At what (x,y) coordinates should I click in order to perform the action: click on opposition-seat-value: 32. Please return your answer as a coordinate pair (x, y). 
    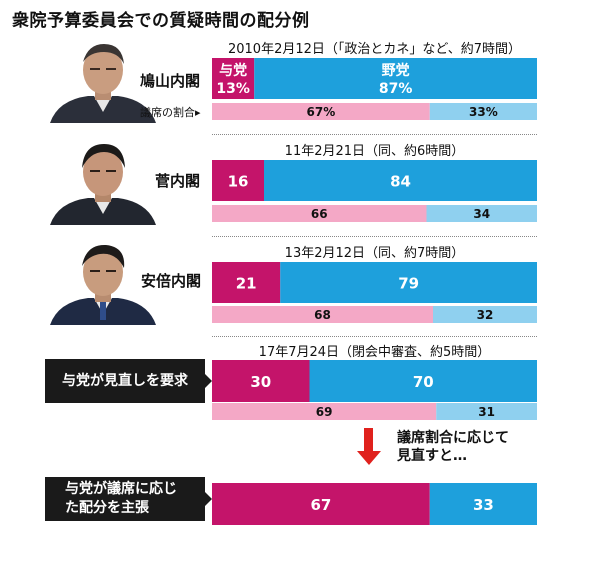
    Looking at the image, I should click on (485, 315).